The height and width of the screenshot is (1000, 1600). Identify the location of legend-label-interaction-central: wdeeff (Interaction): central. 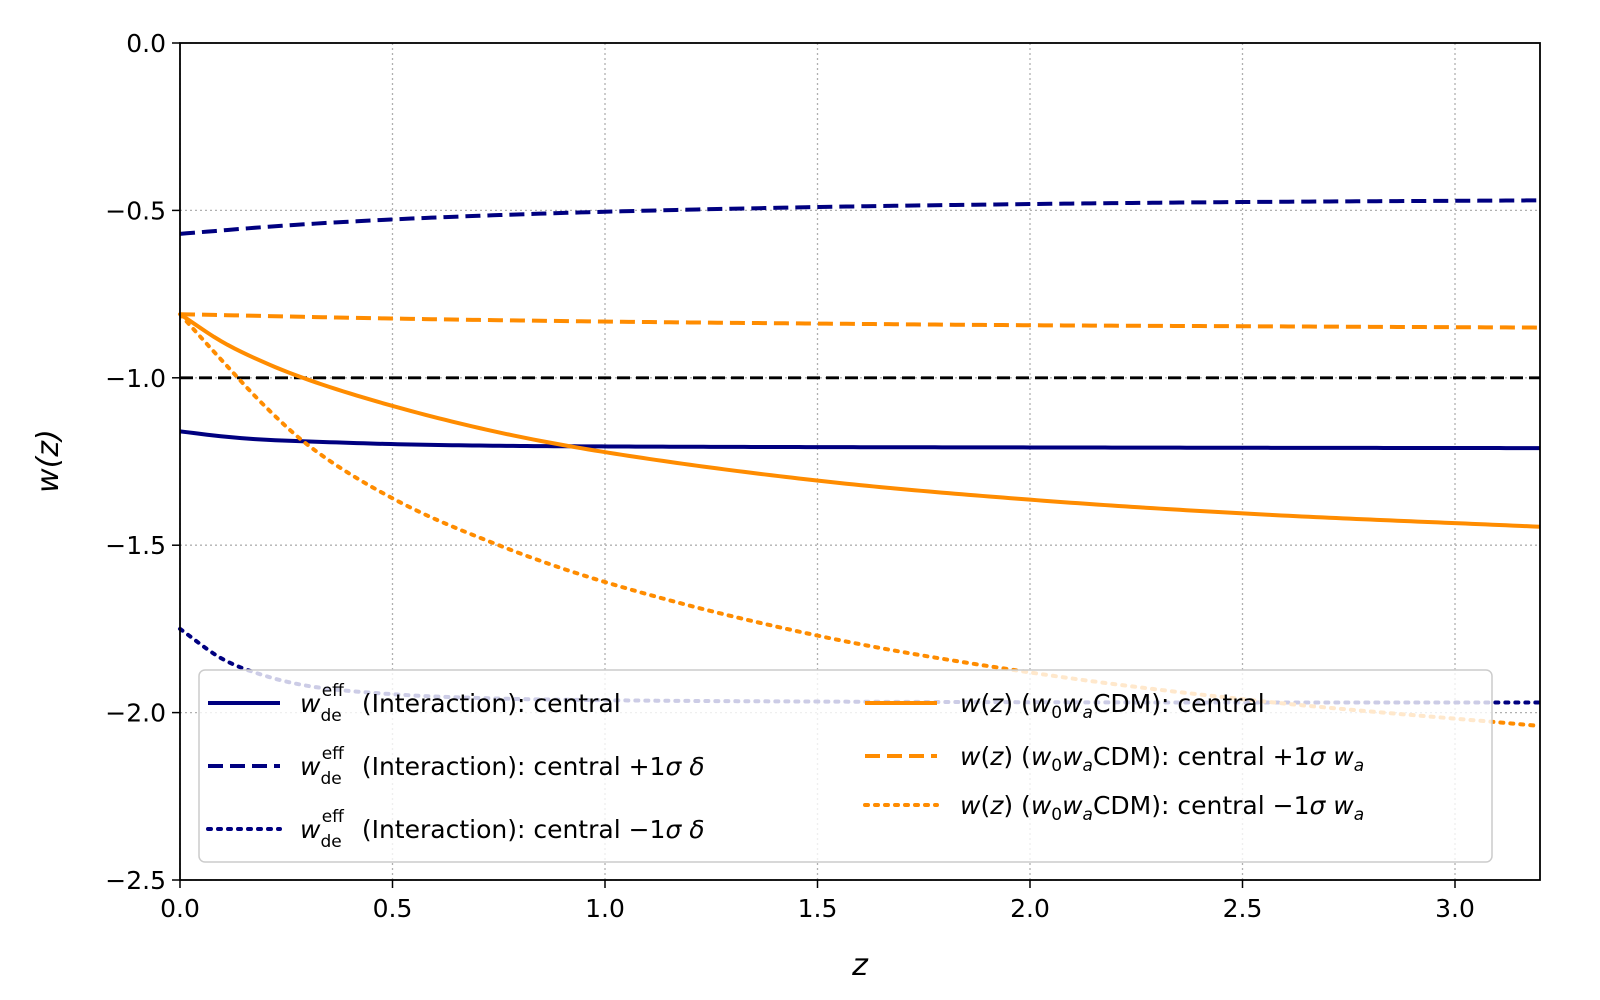
(460, 703).